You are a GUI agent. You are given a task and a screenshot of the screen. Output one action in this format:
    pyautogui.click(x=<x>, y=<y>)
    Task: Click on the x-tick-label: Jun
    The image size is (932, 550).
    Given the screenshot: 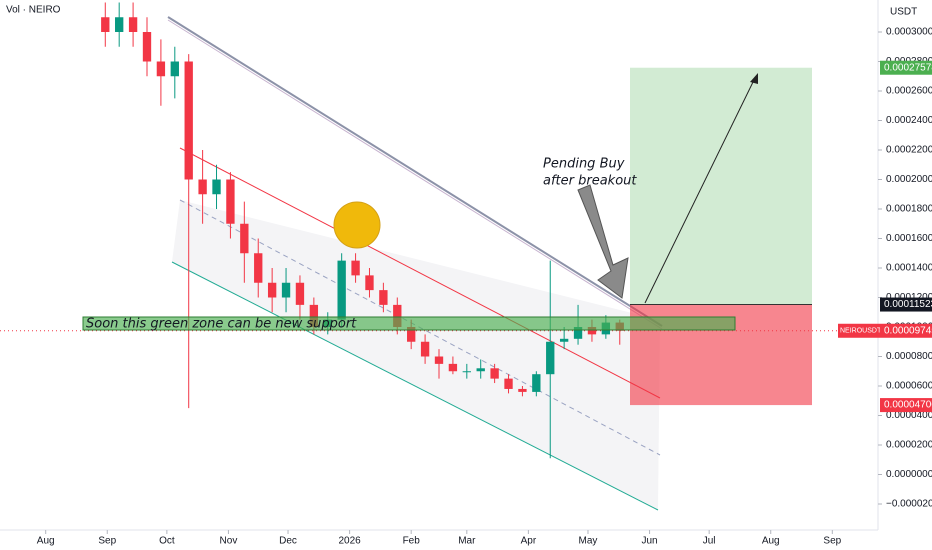 What is the action you would take?
    pyautogui.click(x=649, y=541)
    